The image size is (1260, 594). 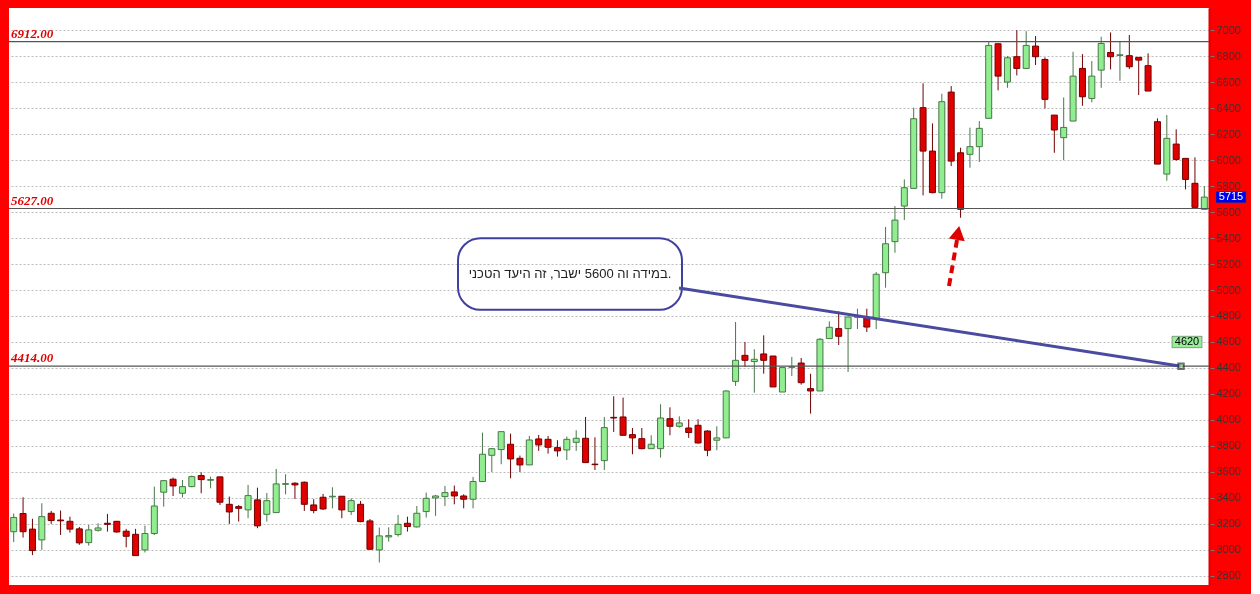 What do you see at coordinates (32, 33) in the screenshot?
I see `ref-line-label: 6912.00` at bounding box center [32, 33].